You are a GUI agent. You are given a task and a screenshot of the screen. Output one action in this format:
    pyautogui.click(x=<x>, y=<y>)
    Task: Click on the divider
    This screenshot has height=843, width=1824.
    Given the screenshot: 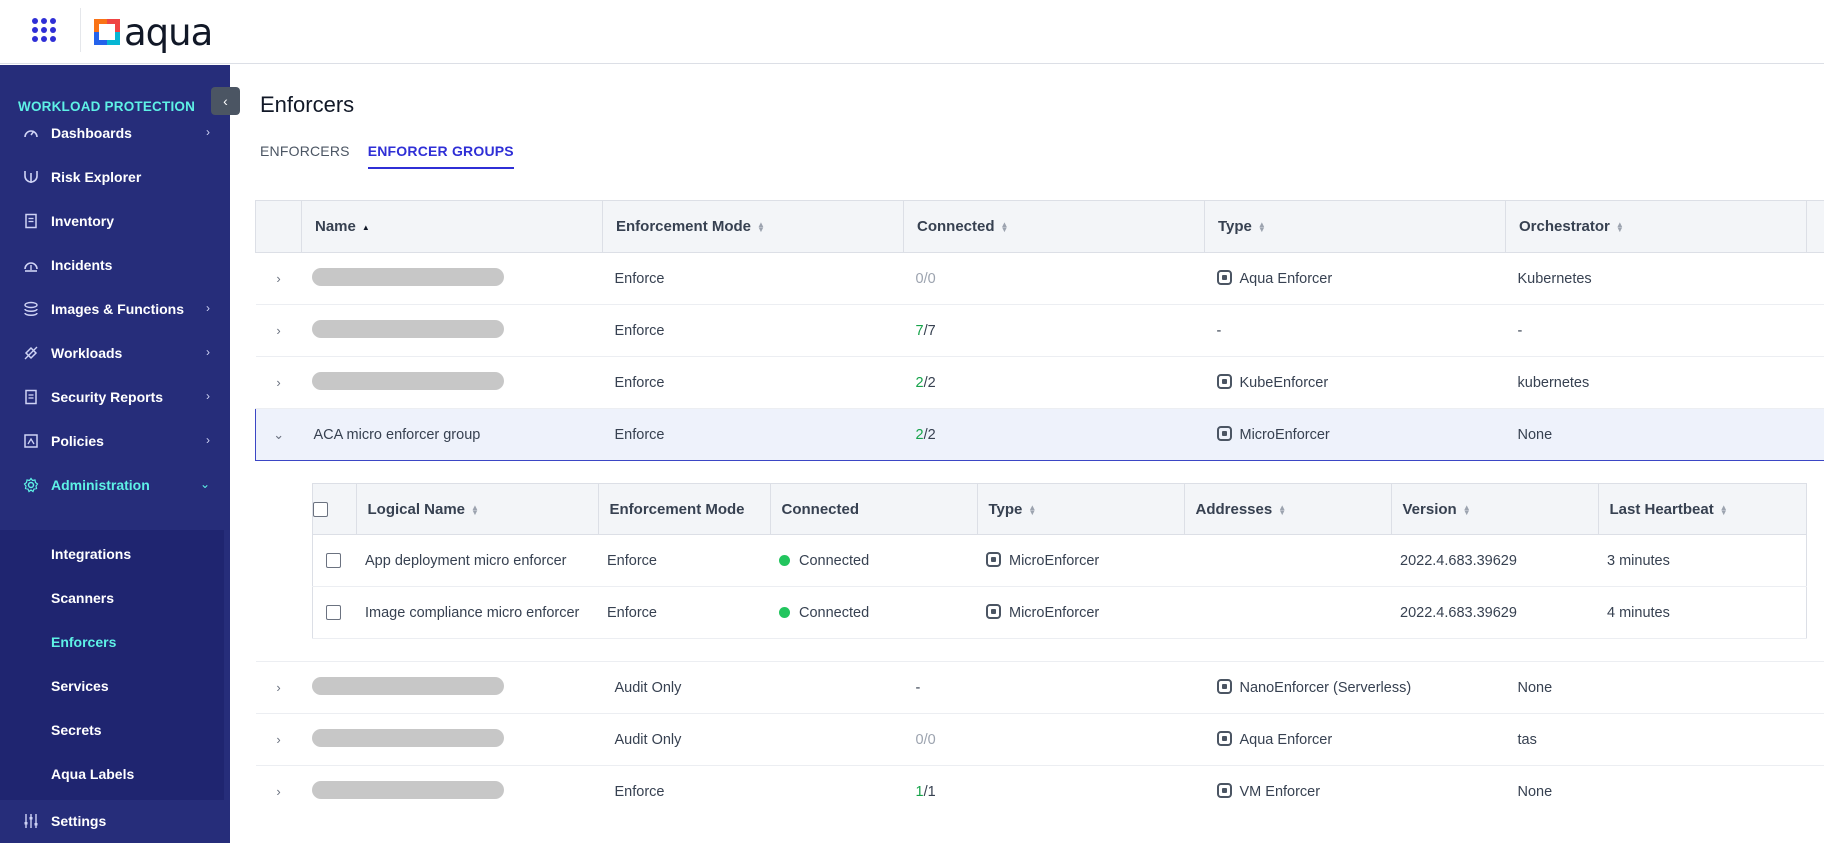 What is the action you would take?
    pyautogui.click(x=80, y=30)
    